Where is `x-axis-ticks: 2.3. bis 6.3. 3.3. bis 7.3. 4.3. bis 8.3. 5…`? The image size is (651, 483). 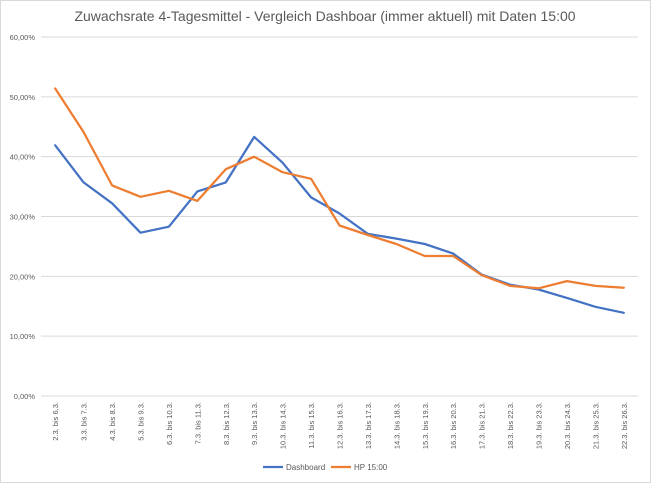
x-axis-ticks: 2.3. bis 6.3. 3.3. bis 7.3. 4.3. bis 8.3. 5… is located at coordinates (340, 425).